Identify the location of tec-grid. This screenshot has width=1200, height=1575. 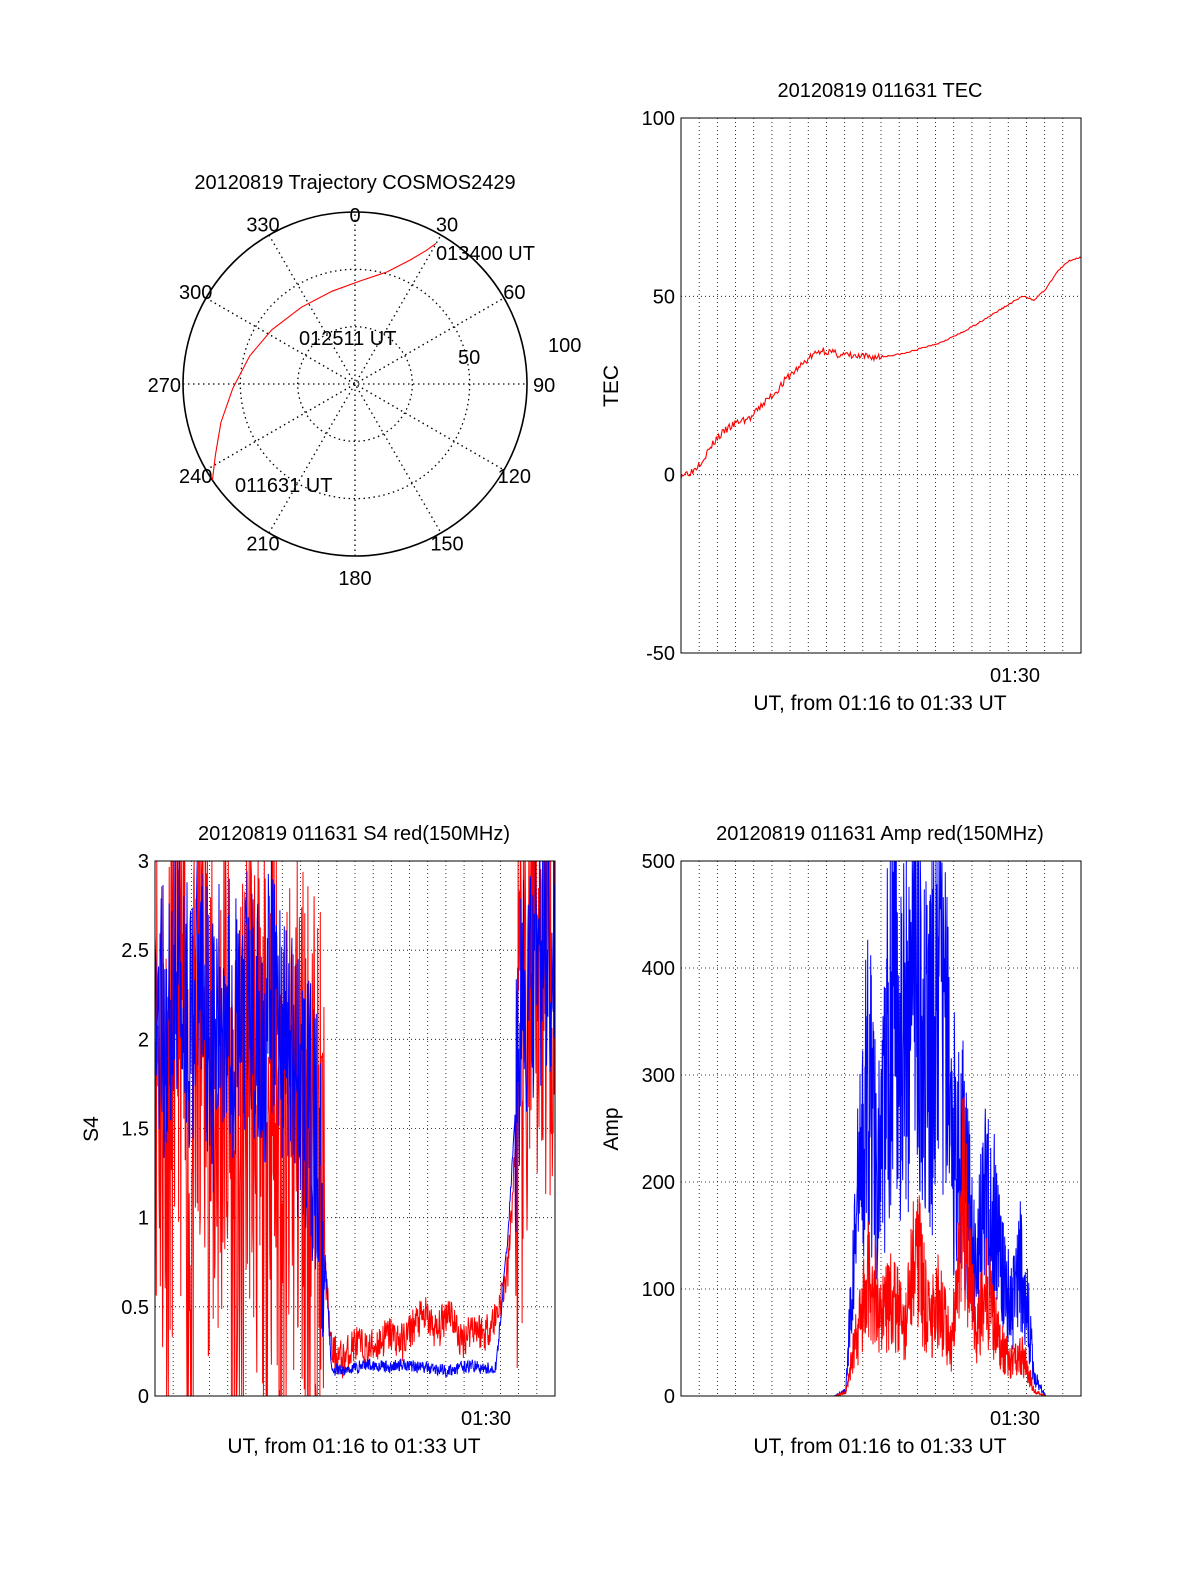
(881, 385).